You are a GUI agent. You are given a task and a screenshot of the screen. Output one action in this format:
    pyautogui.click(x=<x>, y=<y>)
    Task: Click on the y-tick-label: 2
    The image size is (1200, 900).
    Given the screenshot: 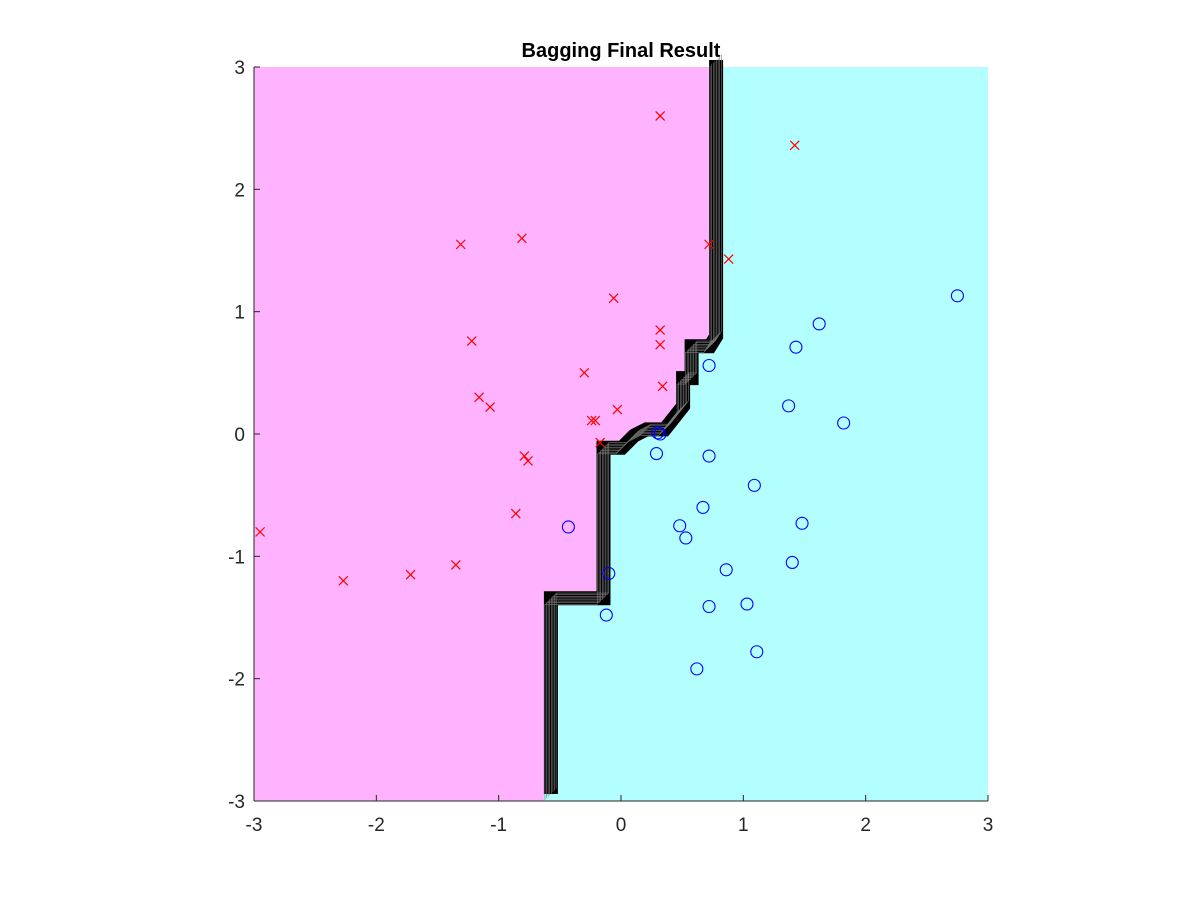 What is the action you would take?
    pyautogui.click(x=239, y=190)
    